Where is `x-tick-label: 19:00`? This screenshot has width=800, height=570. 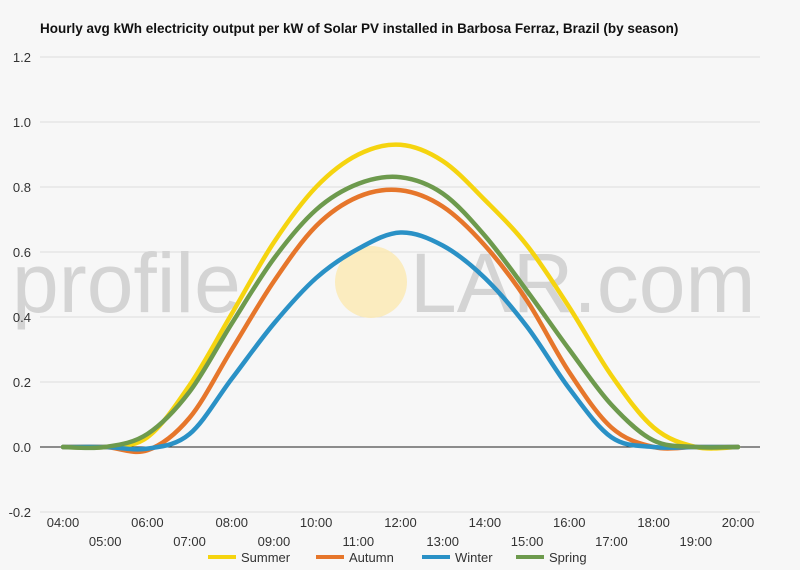
x-tick-label: 19:00 is located at coordinates (696, 541).